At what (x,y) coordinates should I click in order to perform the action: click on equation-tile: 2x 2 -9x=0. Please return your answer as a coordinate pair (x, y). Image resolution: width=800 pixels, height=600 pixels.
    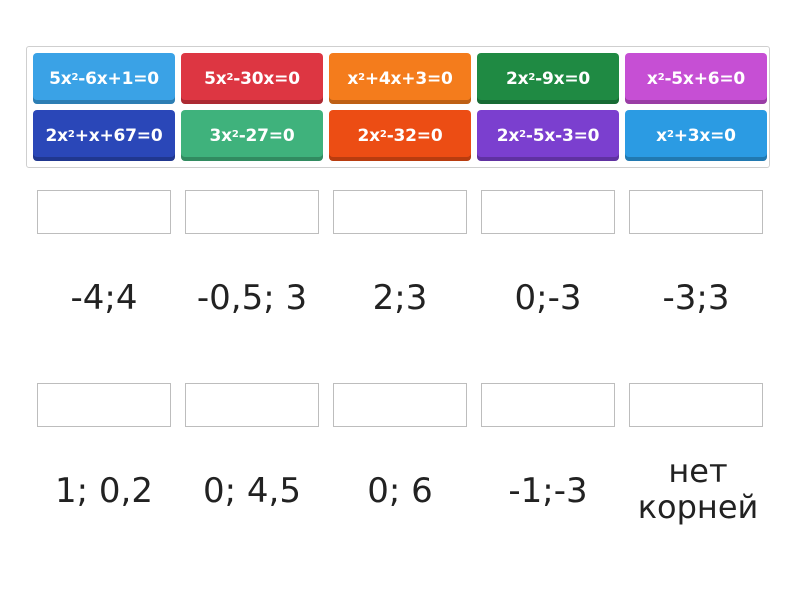
    Looking at the image, I should click on (548, 78).